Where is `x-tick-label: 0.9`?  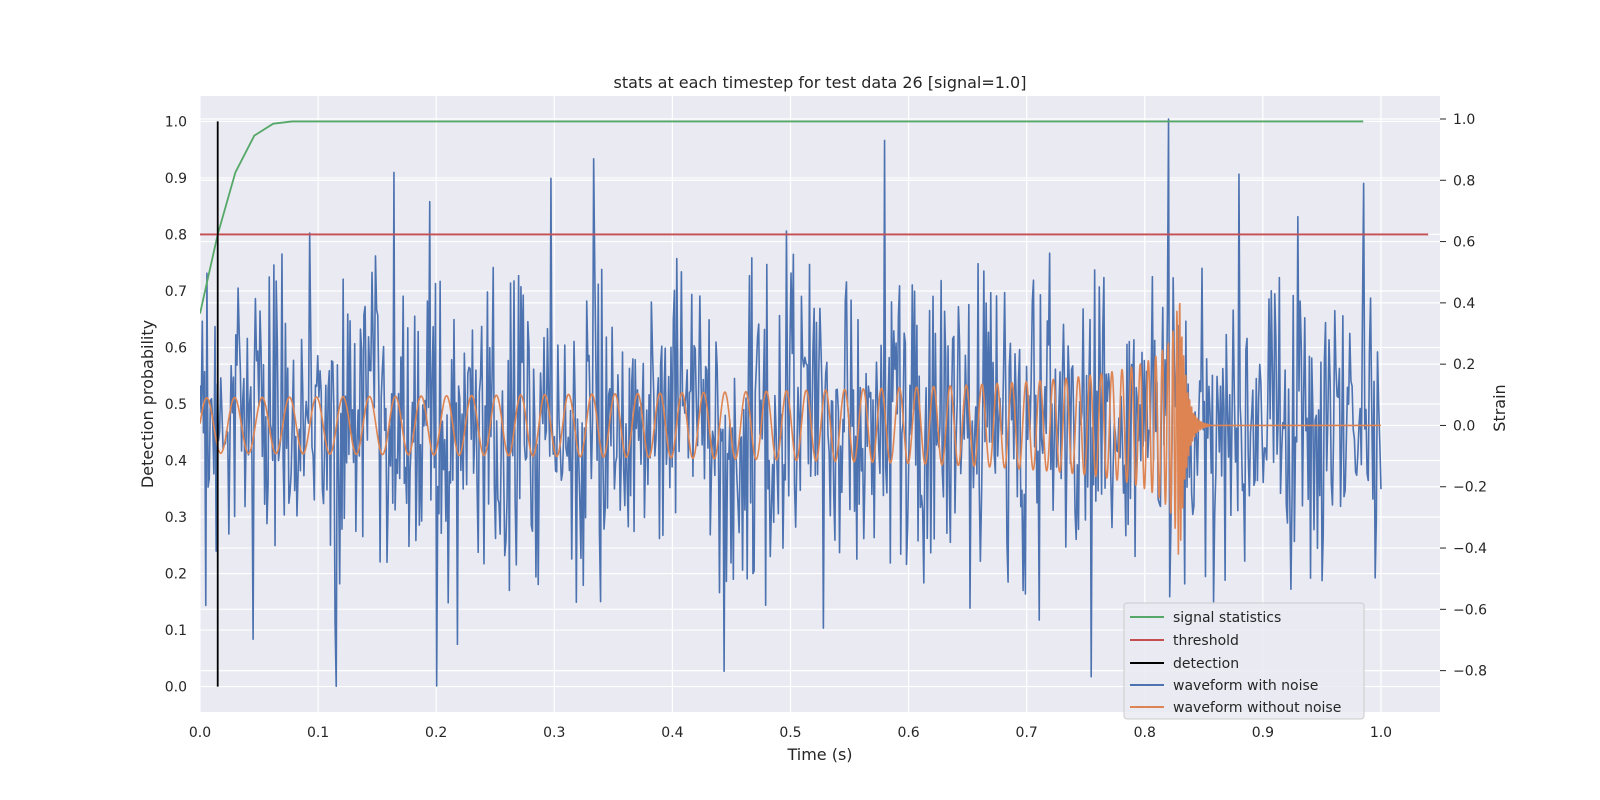
x-tick-label: 0.9 is located at coordinates (1263, 733).